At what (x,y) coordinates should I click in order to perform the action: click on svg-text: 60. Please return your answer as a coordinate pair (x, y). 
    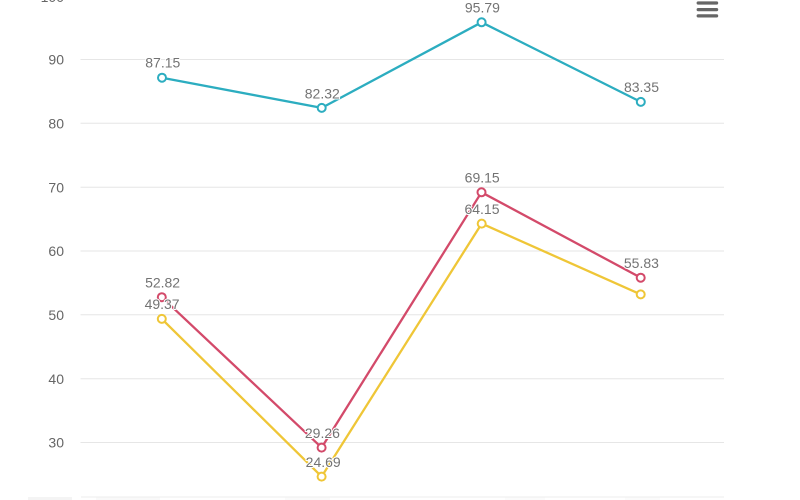
    Looking at the image, I should click on (56, 251).